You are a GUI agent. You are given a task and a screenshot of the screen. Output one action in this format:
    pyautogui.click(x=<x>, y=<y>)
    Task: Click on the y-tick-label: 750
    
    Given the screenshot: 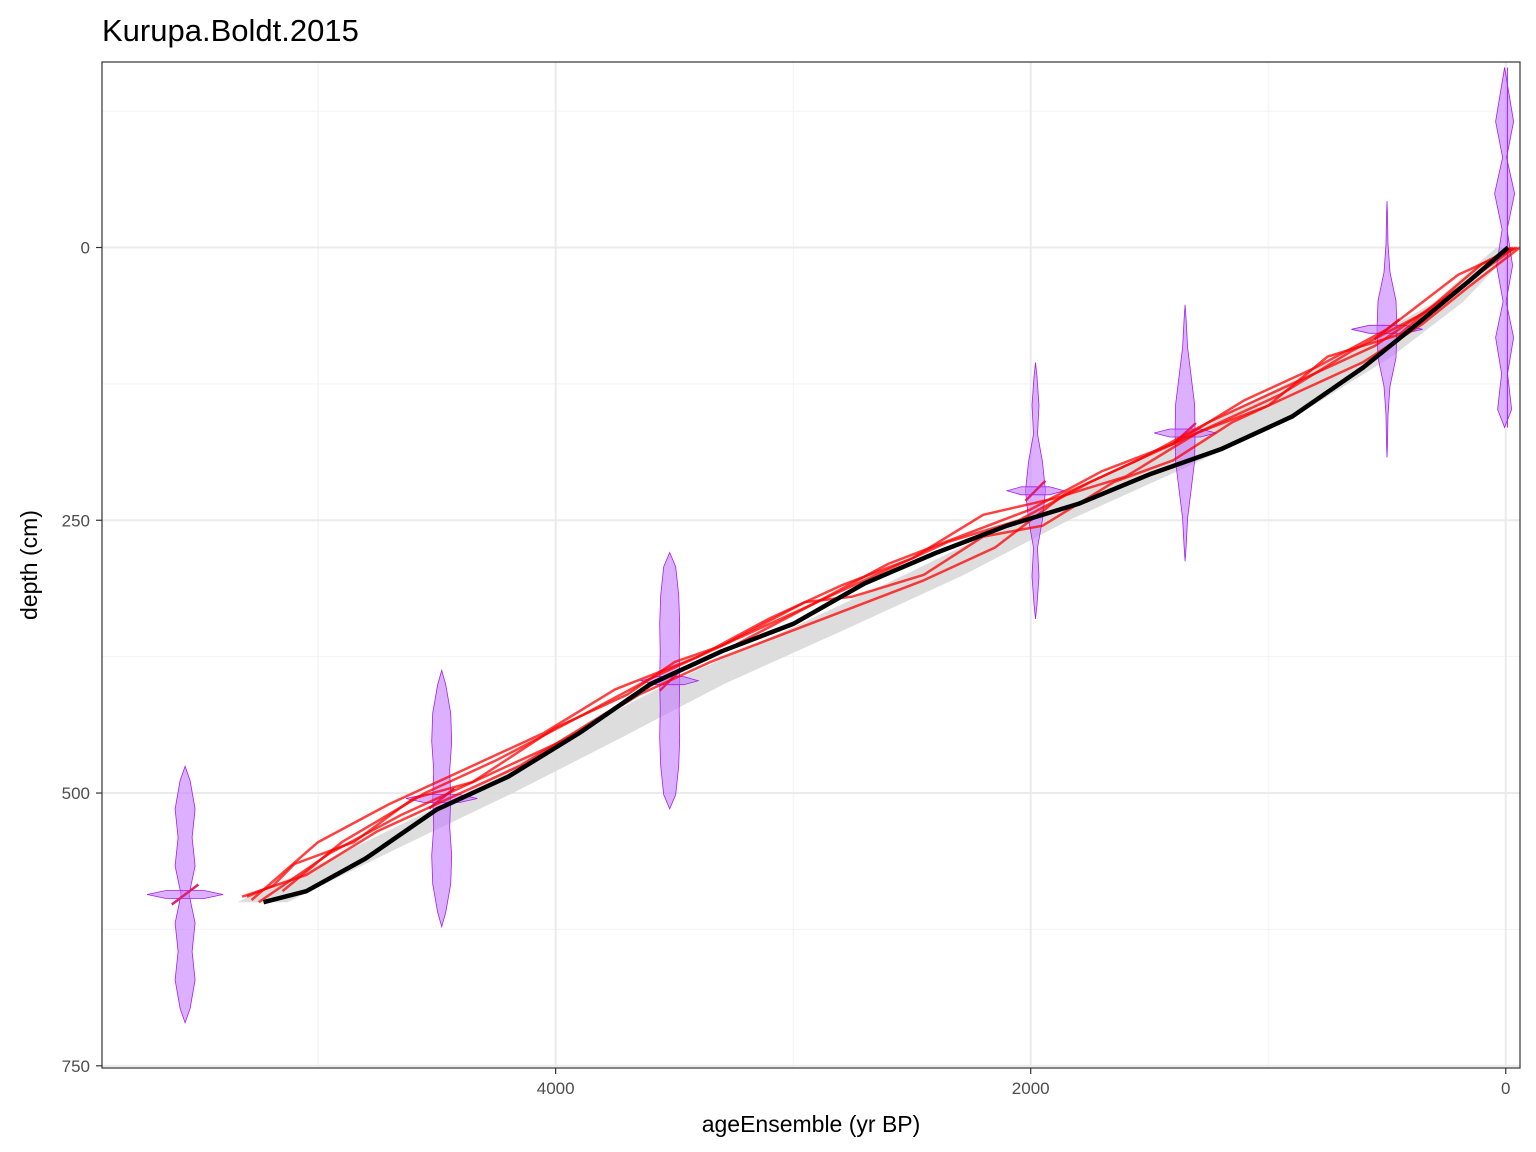 What is the action you would take?
    pyautogui.click(x=76, y=1066)
    